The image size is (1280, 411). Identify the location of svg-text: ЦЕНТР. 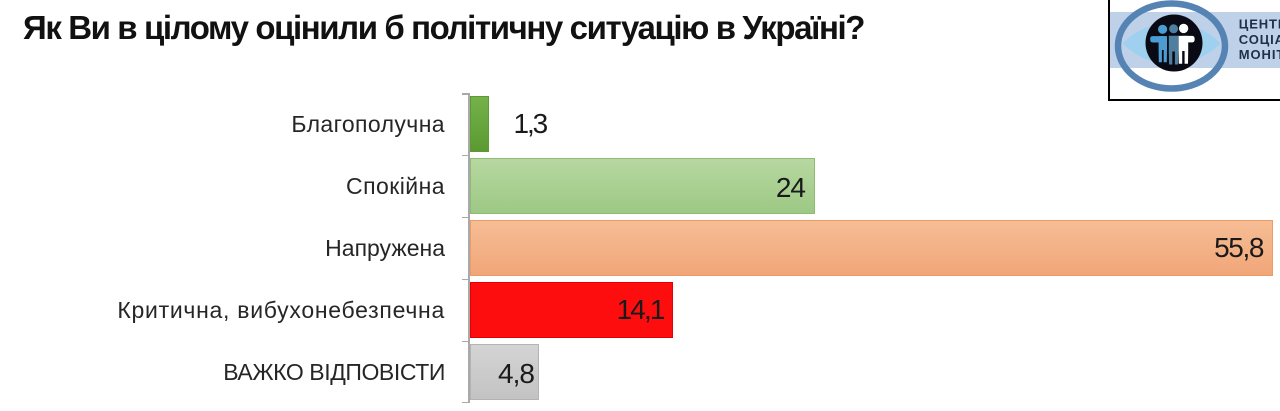
(1259, 24).